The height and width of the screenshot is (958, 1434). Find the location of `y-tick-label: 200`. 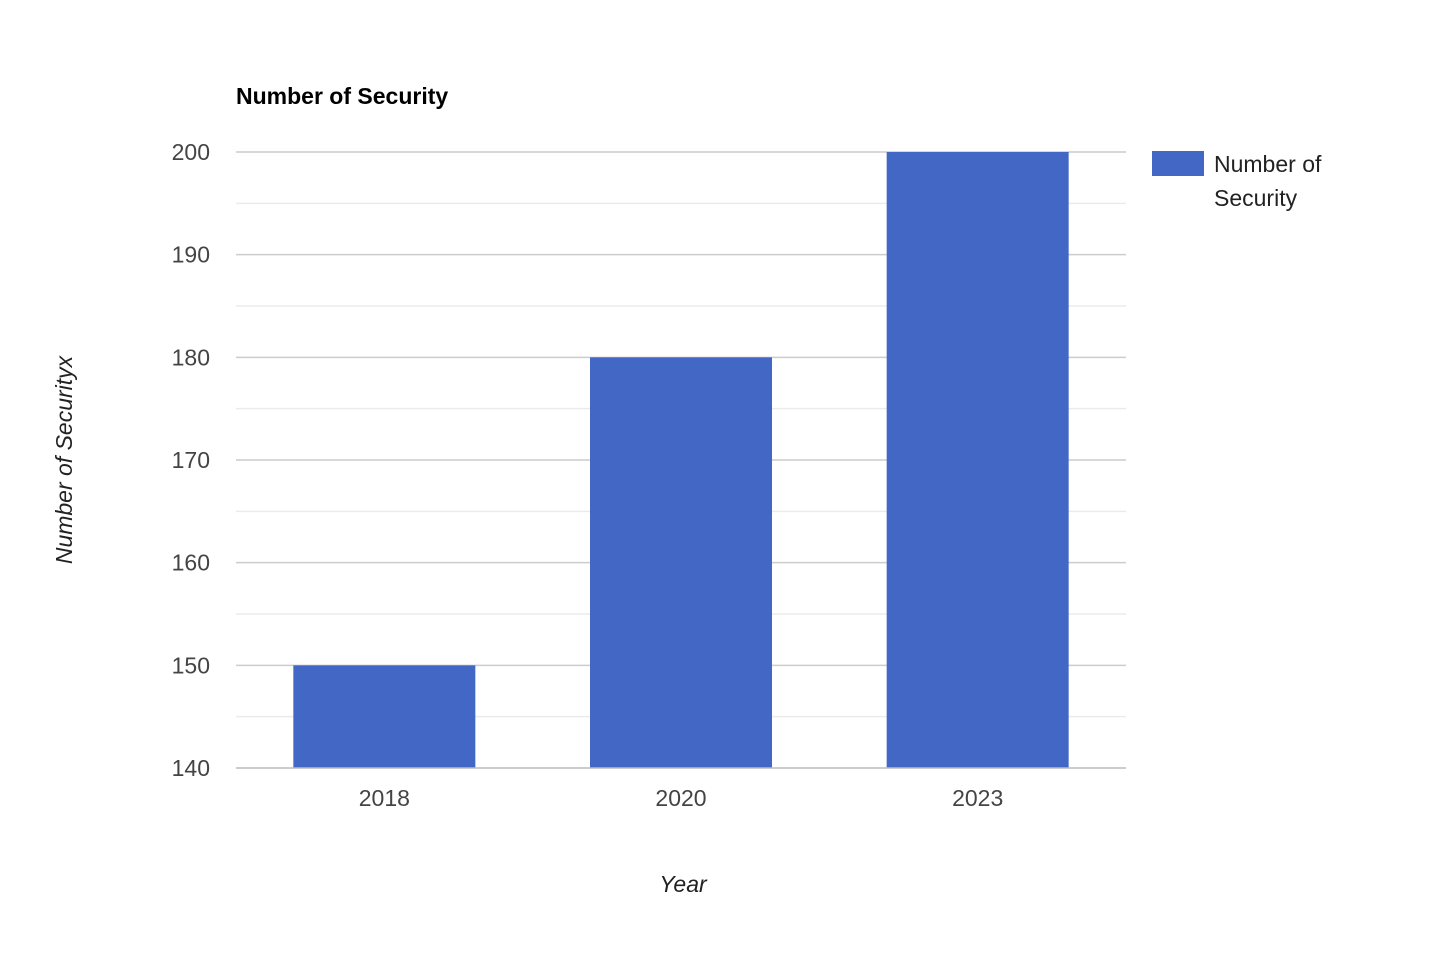

y-tick-label: 200 is located at coordinates (191, 152).